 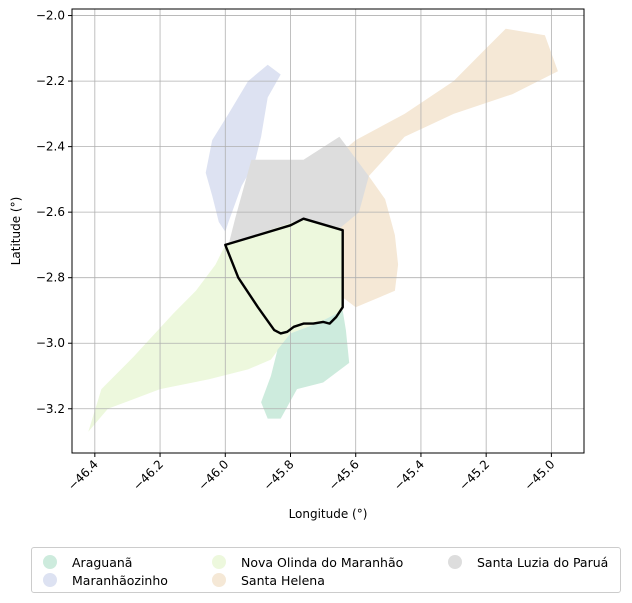 What do you see at coordinates (213, 475) in the screenshot?
I see `x-tick-label: −46.0` at bounding box center [213, 475].